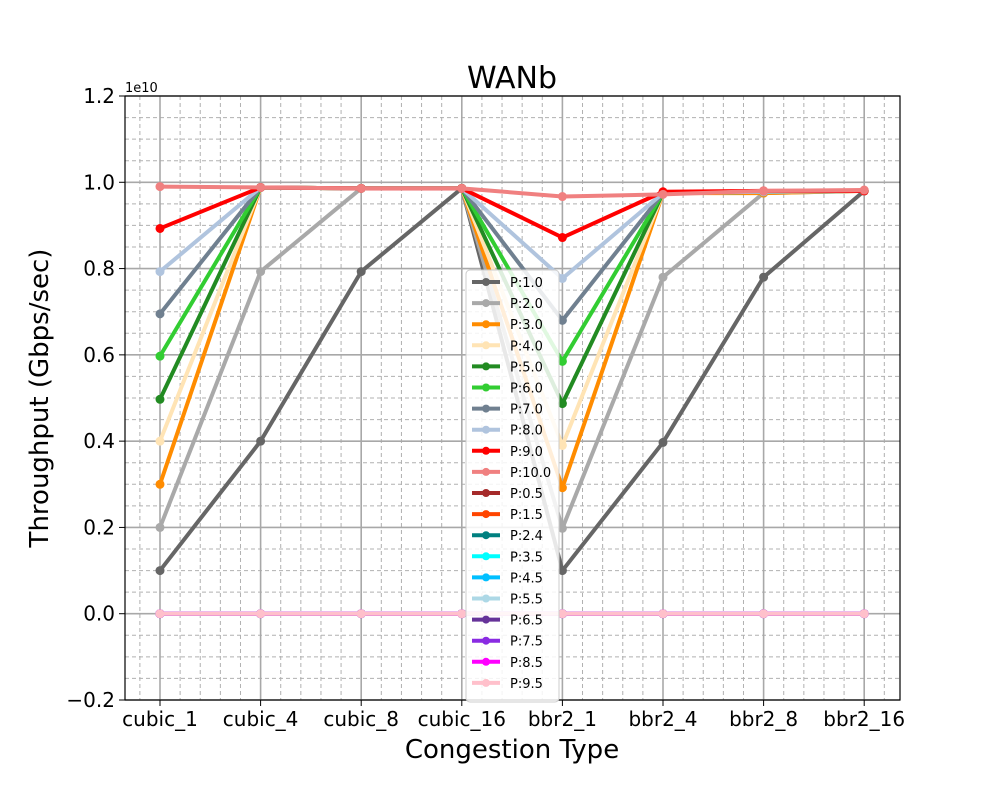 This screenshot has width=1000, height=800. I want to click on legend-box, so click(512, 486).